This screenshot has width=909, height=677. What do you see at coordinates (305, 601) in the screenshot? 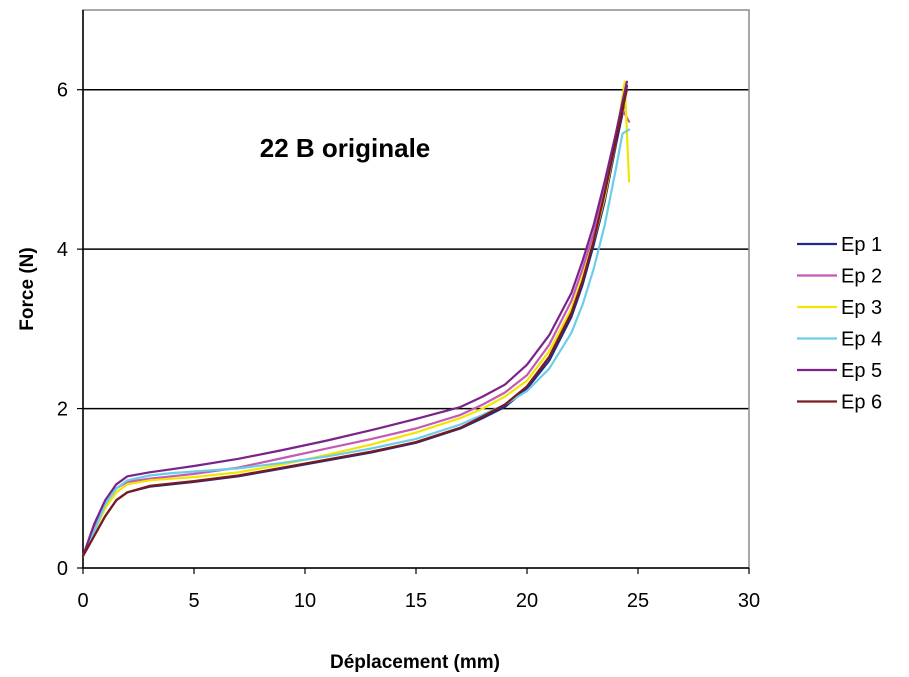
I see `x-tick-label: 10` at bounding box center [305, 601].